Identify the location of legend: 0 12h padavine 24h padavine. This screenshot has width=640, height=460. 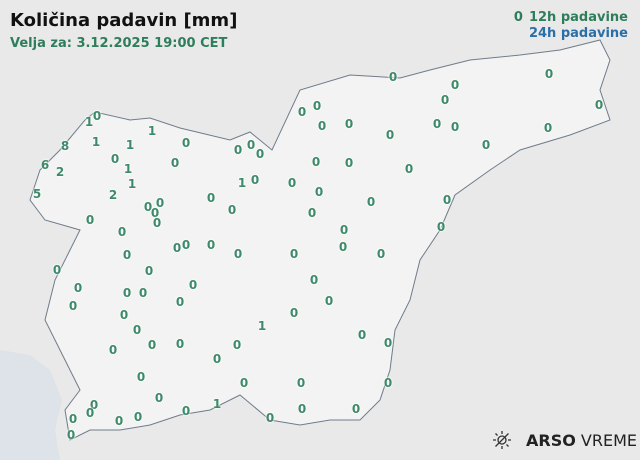
(571, 26).